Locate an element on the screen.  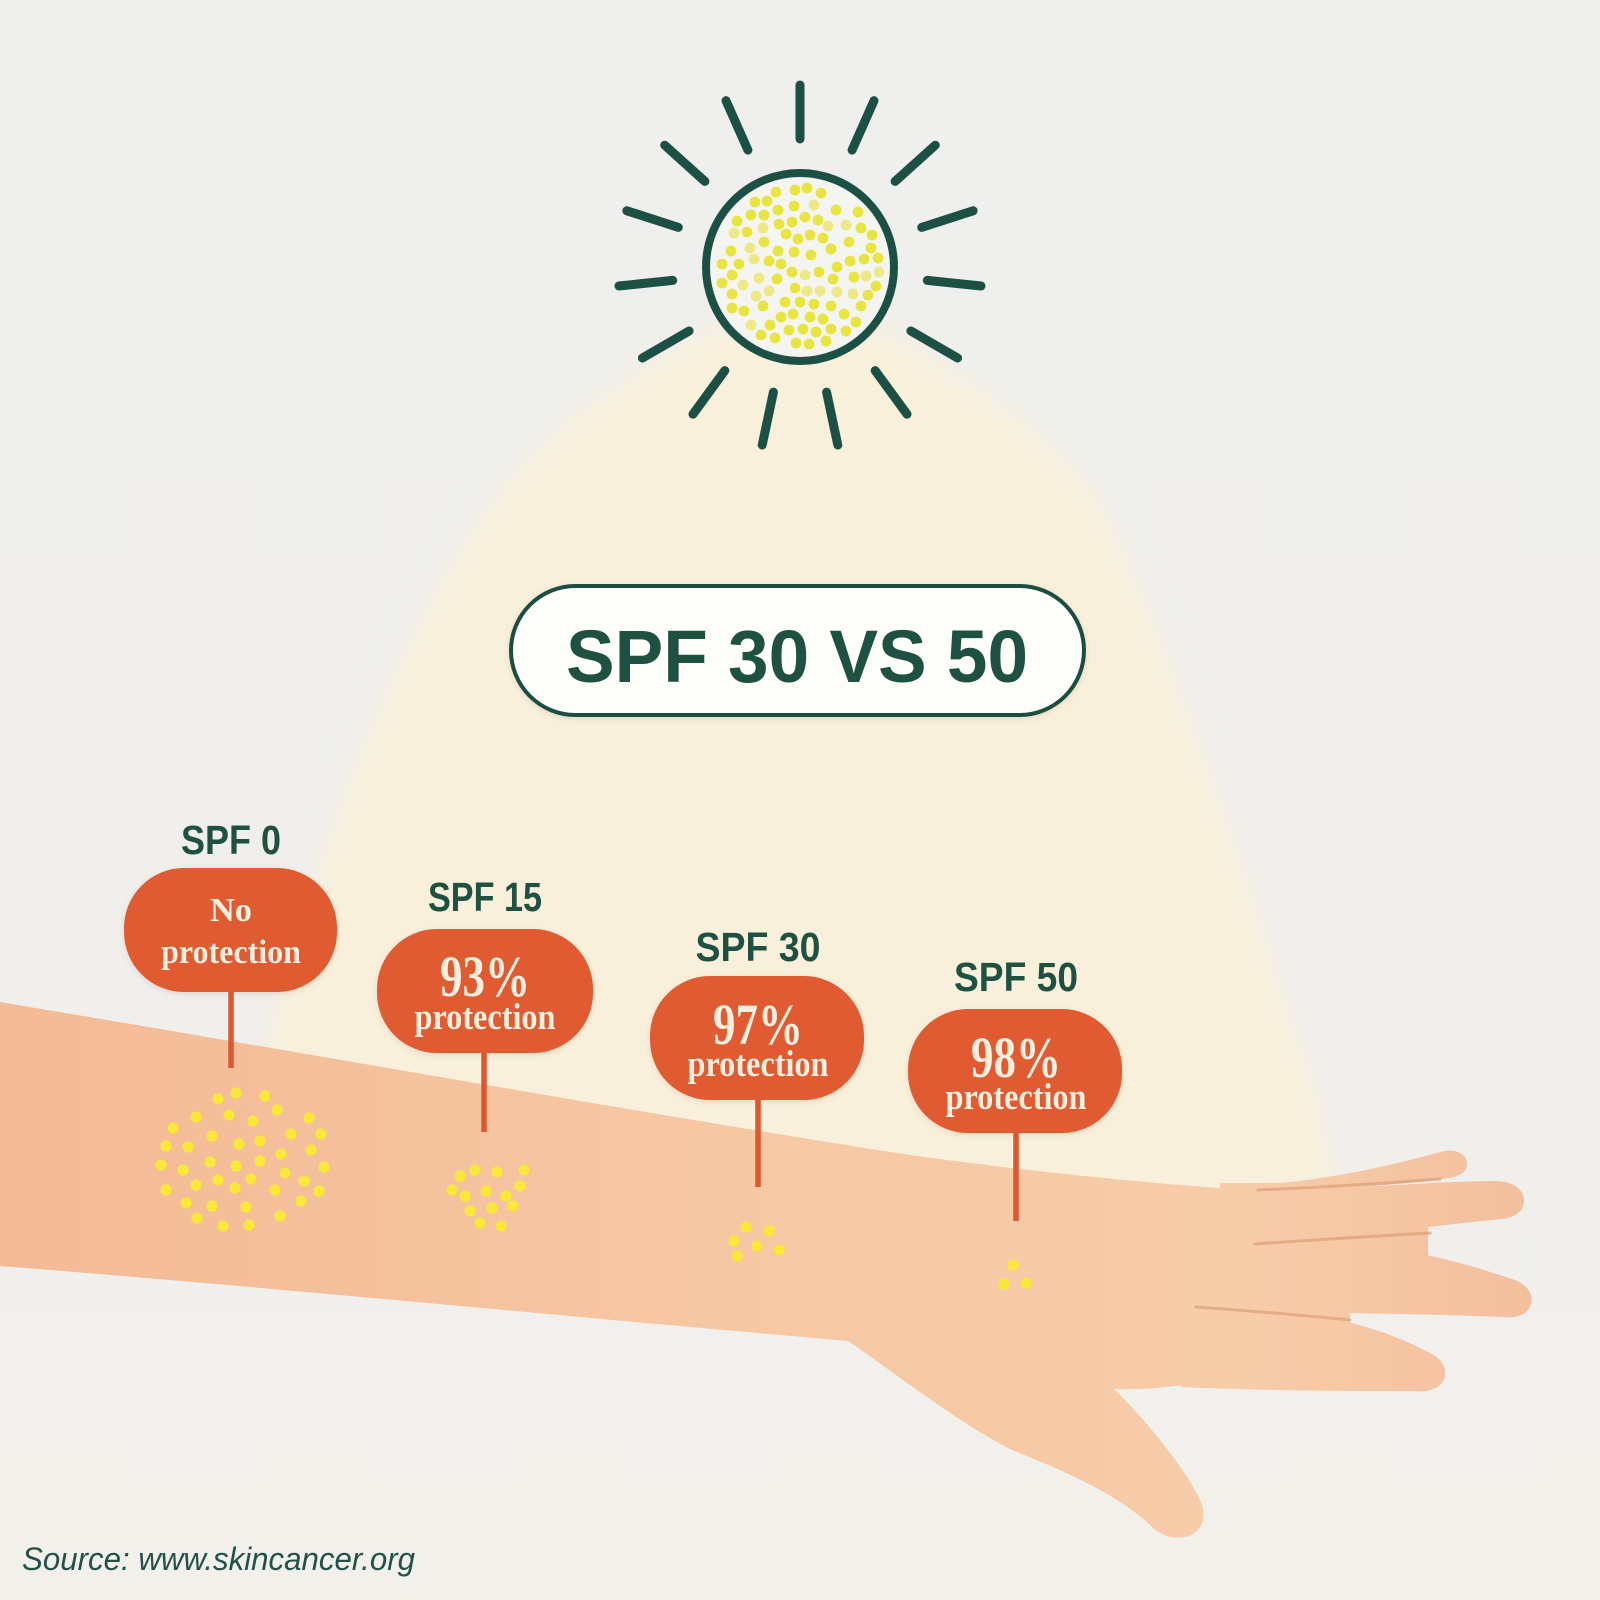
svg-text: SPF 50 is located at coordinates (1016, 977).